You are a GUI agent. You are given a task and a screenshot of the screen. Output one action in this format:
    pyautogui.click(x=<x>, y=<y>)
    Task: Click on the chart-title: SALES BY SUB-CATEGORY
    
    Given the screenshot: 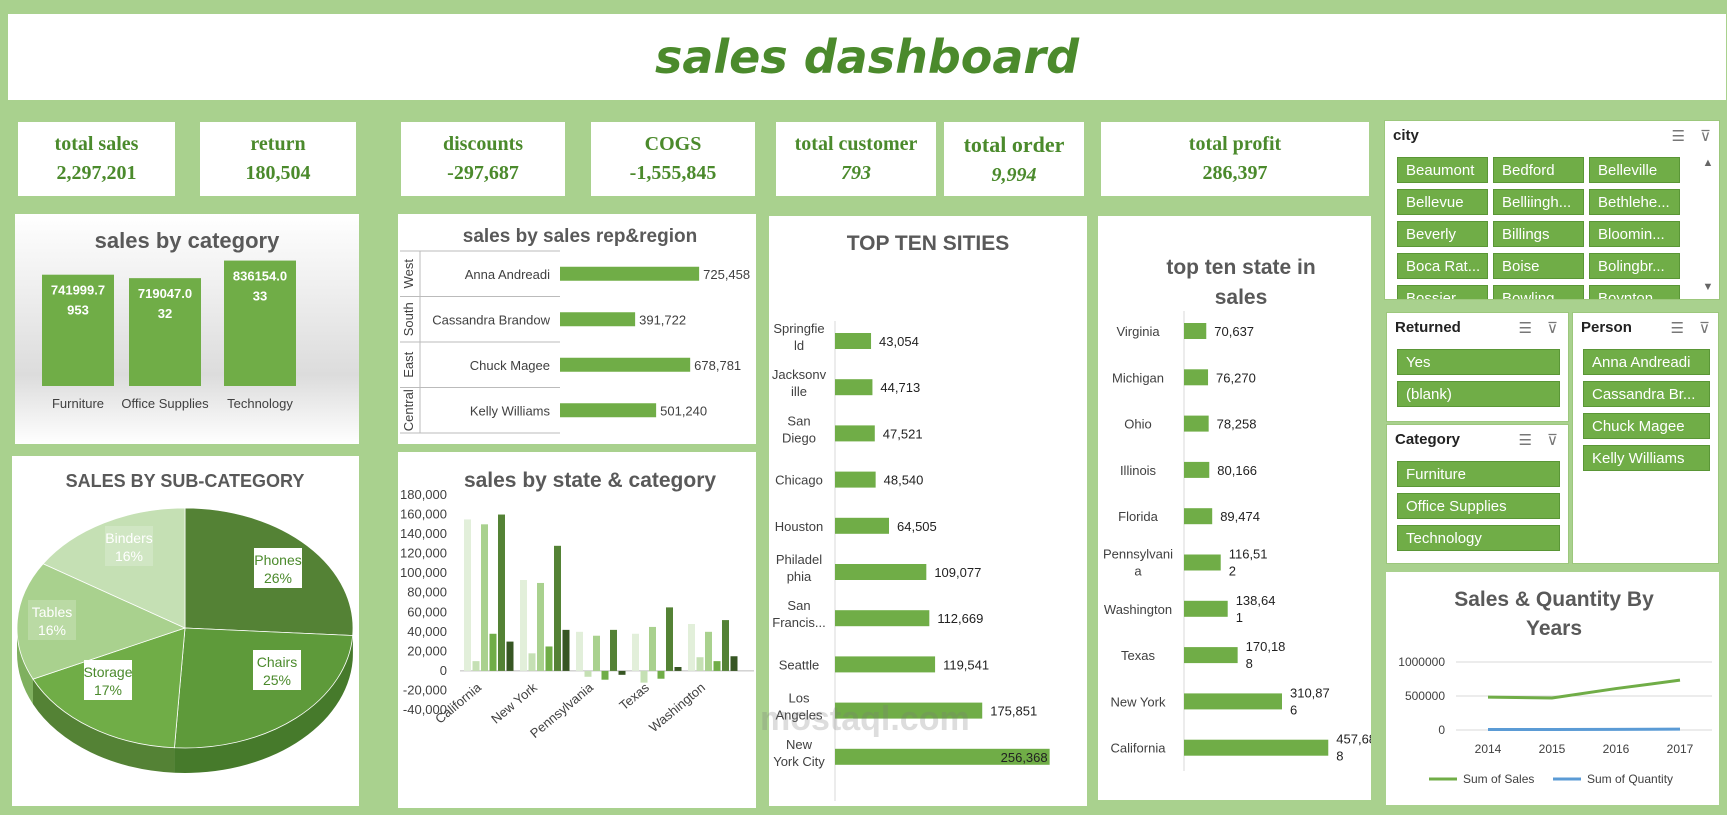 What is the action you would take?
    pyautogui.click(x=185, y=481)
    